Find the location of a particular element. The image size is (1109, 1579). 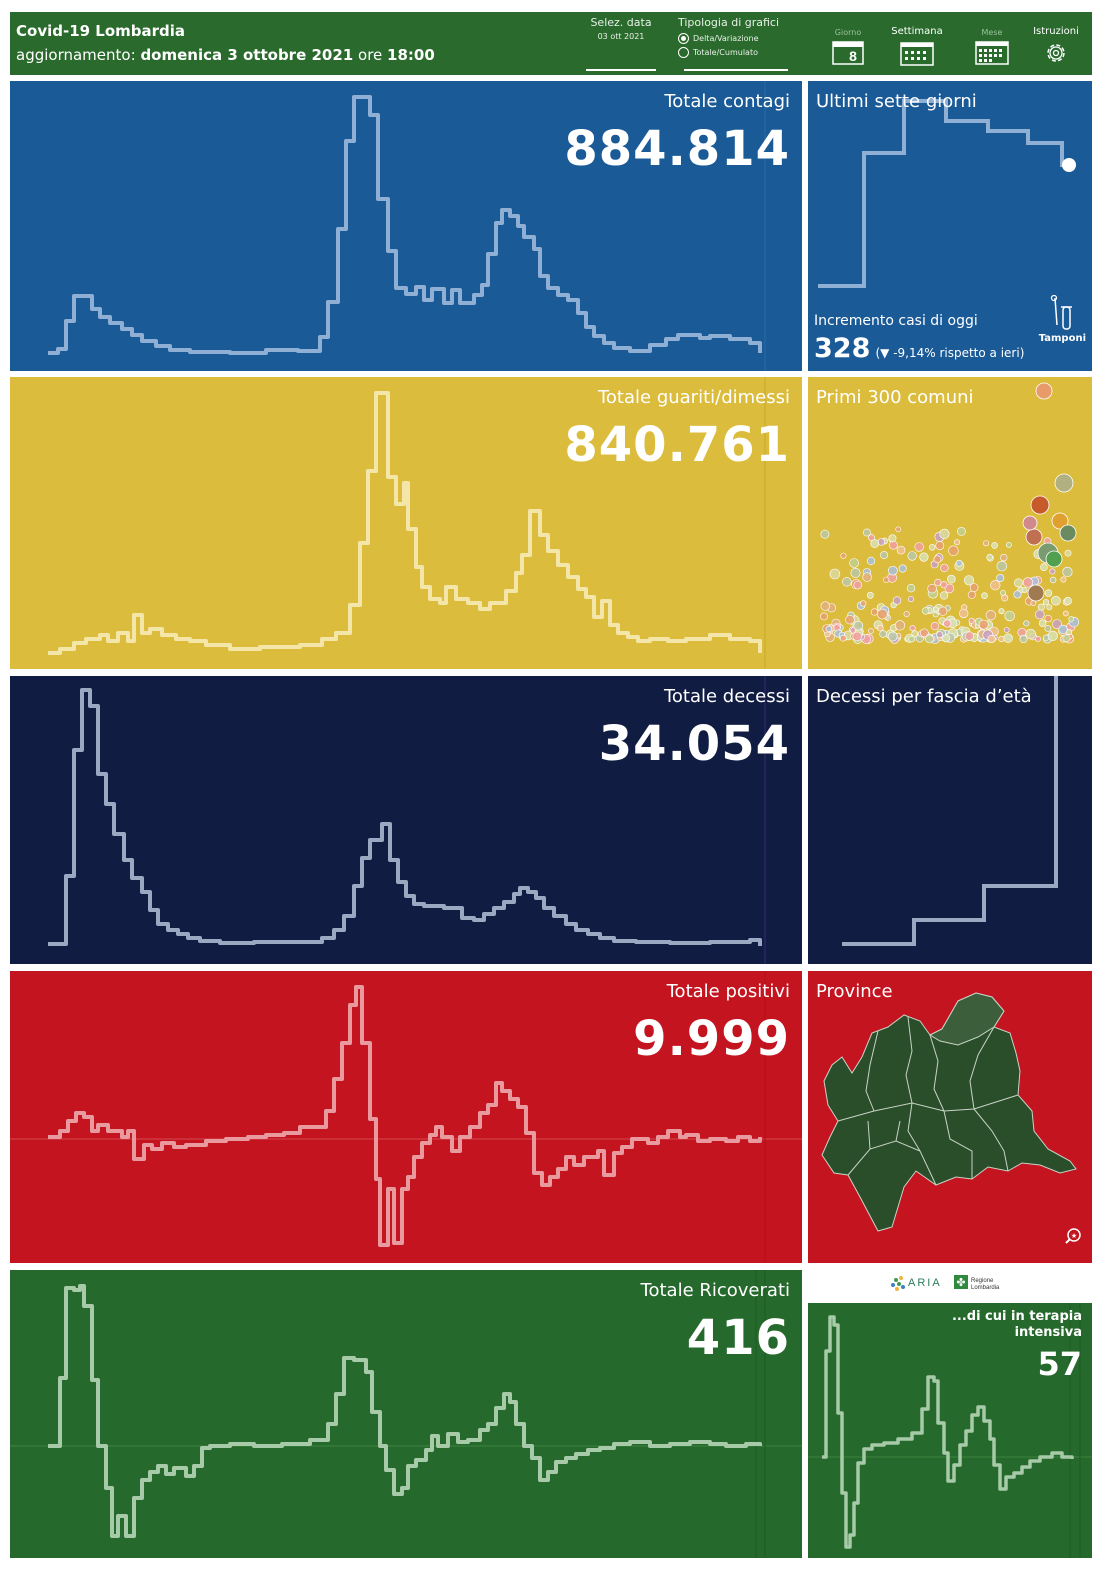

panel-ricoverati: Totale Ricoverati 416 is located at coordinates (406, 1414).